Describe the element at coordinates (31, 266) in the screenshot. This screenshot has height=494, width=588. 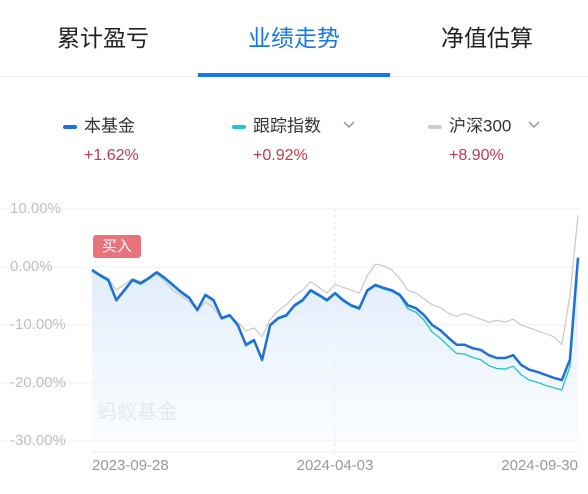
I see `y-tick-label: 0.00%` at that location.